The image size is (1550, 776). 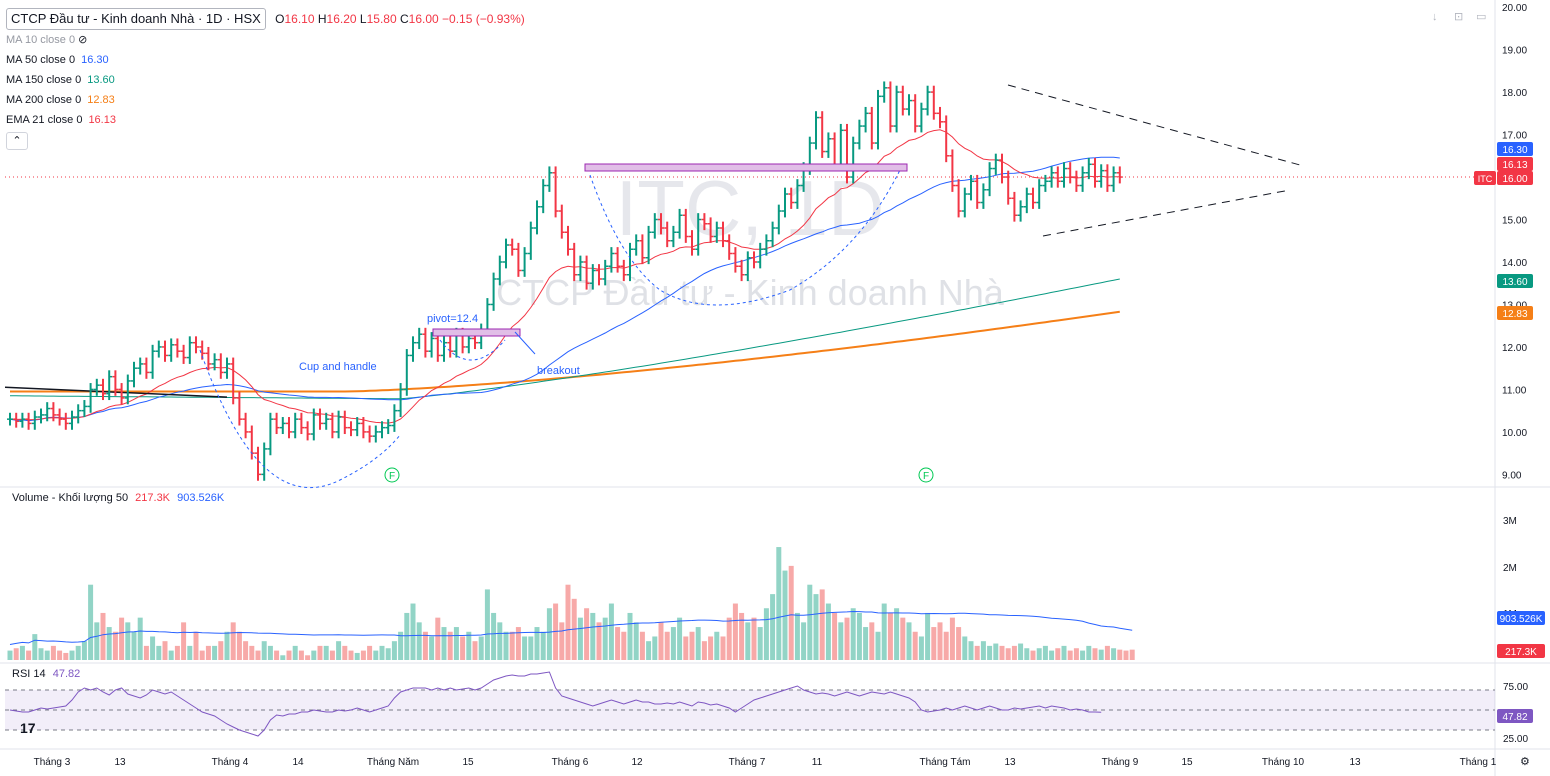 I want to click on eye-crossed-icon: ⊘, so click(x=83, y=40).